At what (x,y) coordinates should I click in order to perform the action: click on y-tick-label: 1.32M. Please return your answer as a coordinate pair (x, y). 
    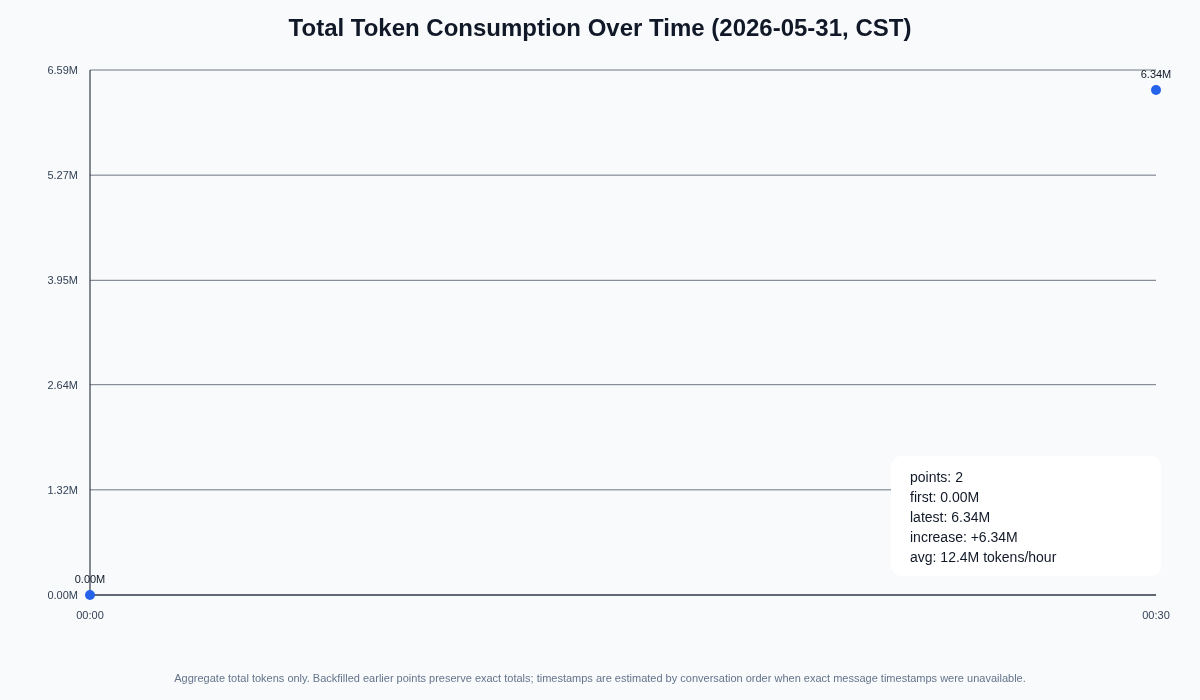
    Looking at the image, I should click on (62, 489).